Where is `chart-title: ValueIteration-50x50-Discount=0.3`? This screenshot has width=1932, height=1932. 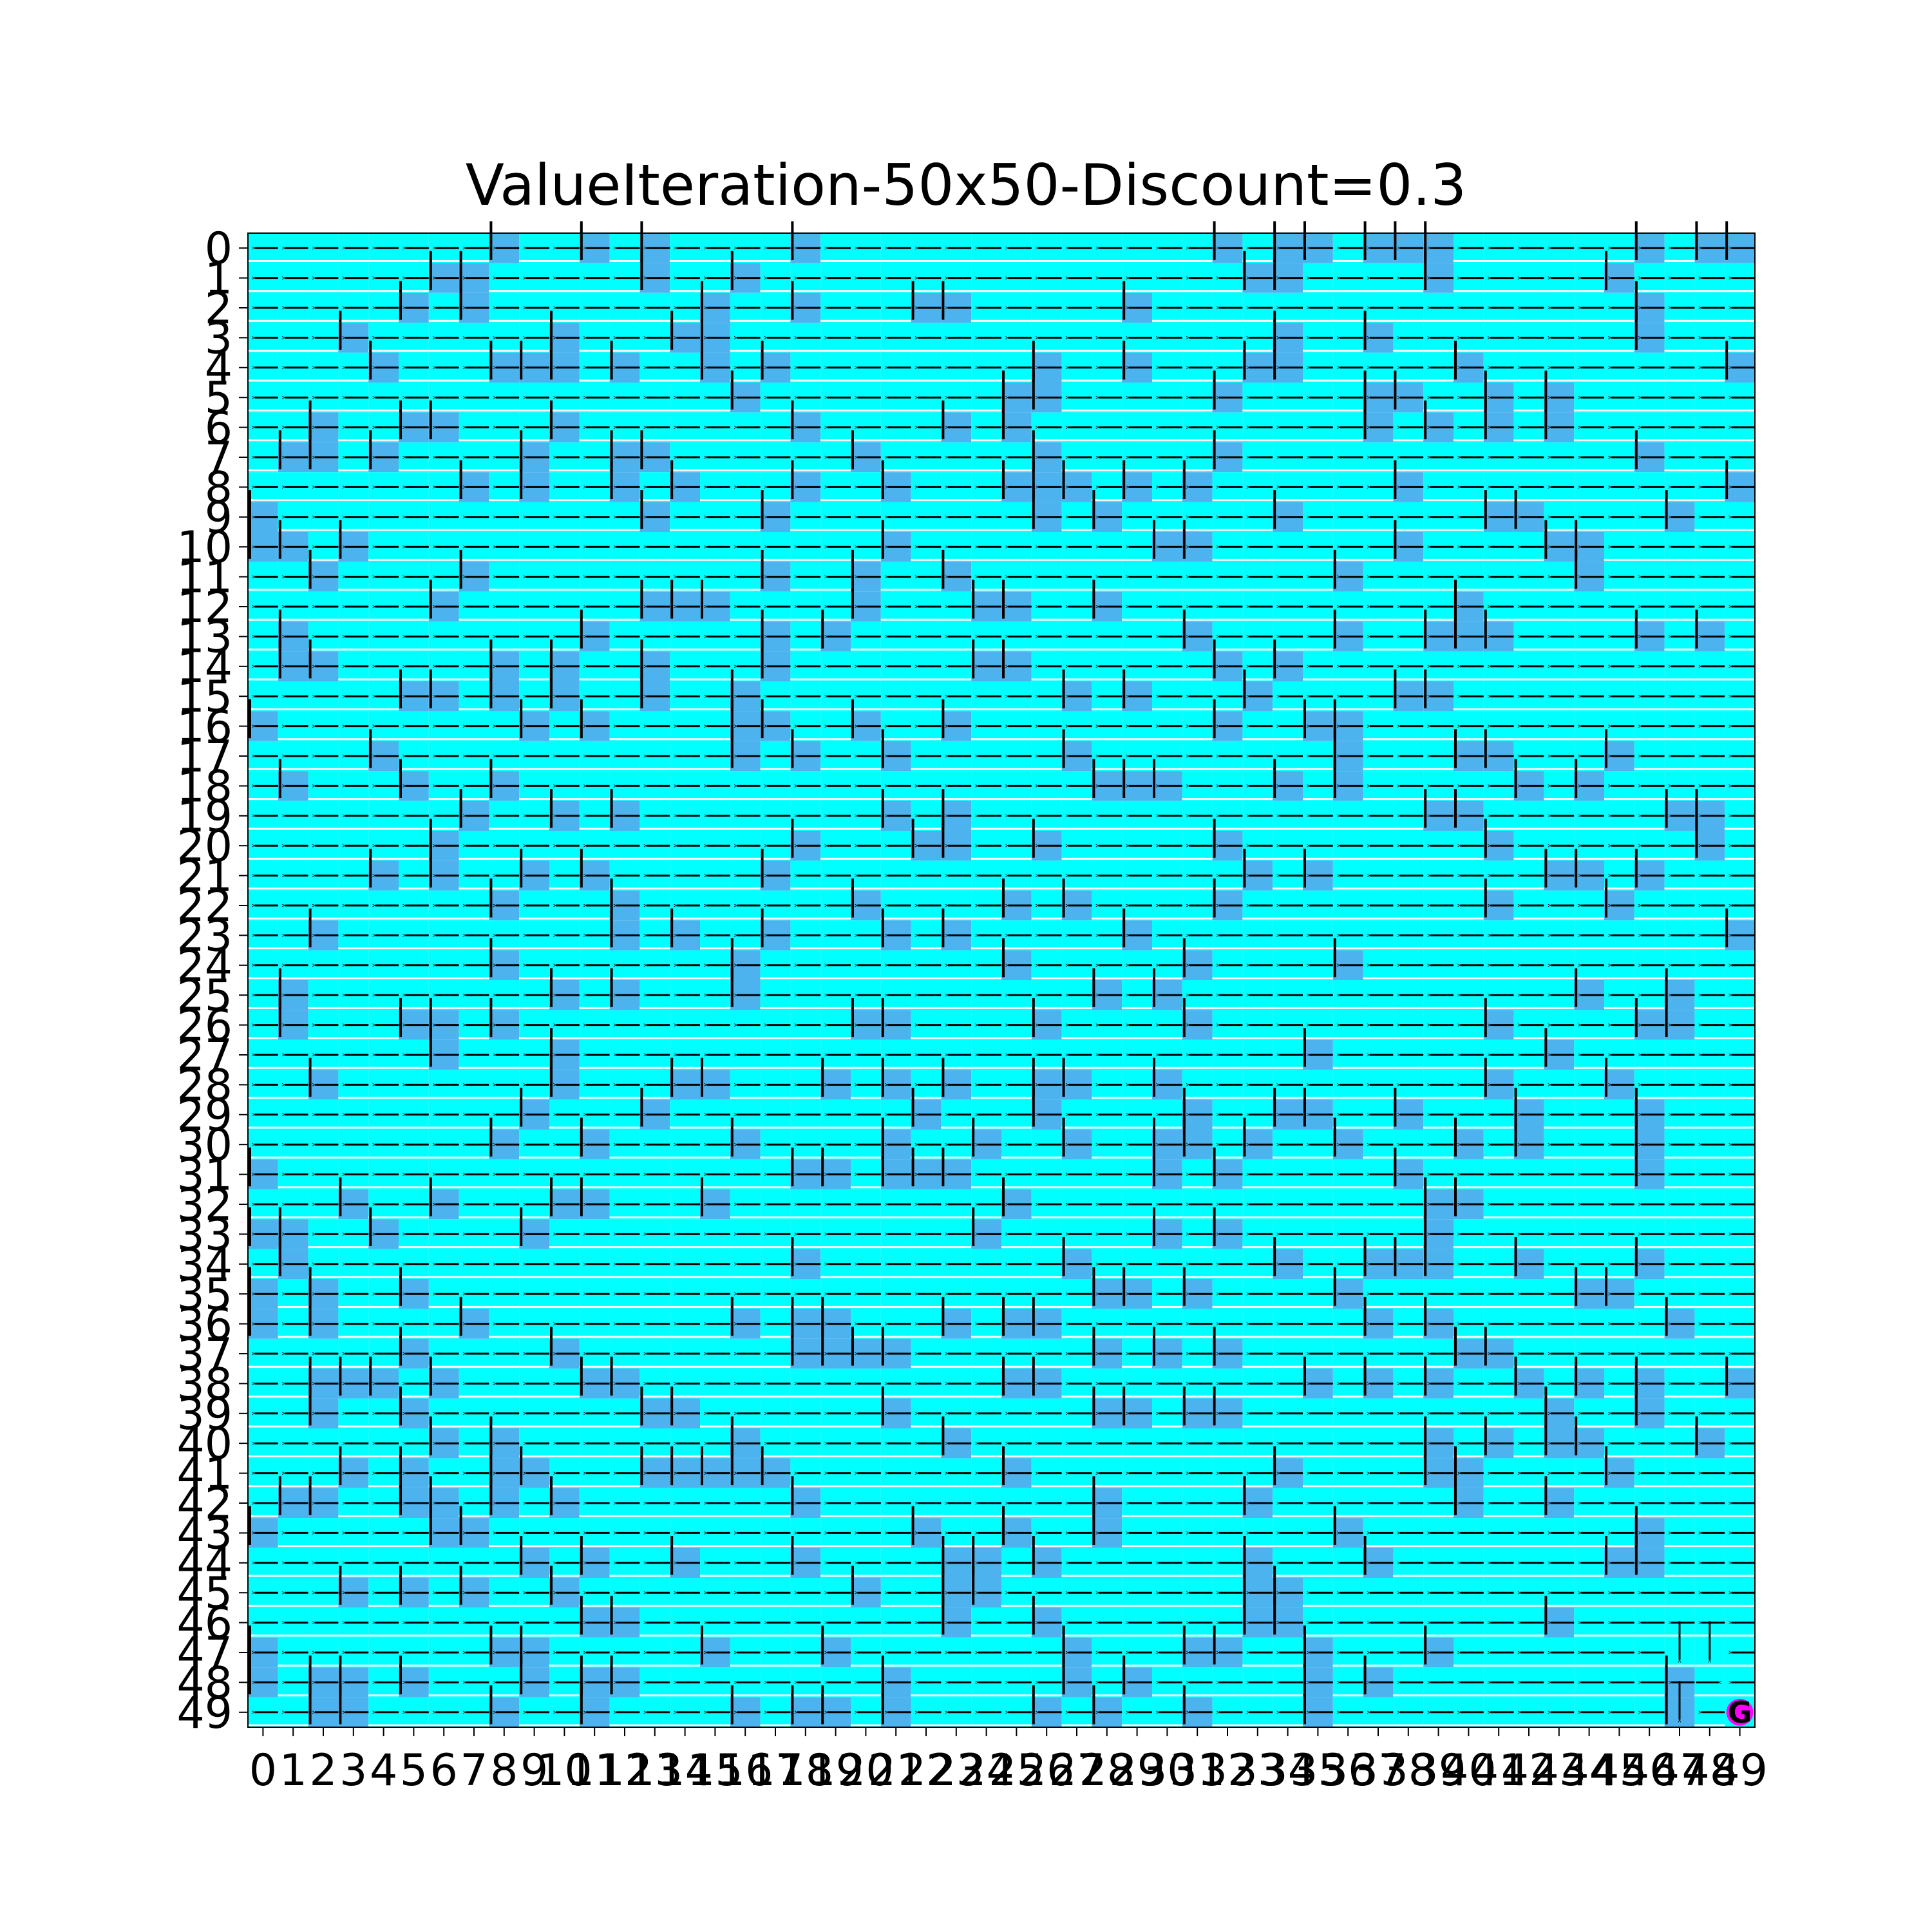 chart-title: ValueIteration-50x50-Discount=0.3 is located at coordinates (966, 185).